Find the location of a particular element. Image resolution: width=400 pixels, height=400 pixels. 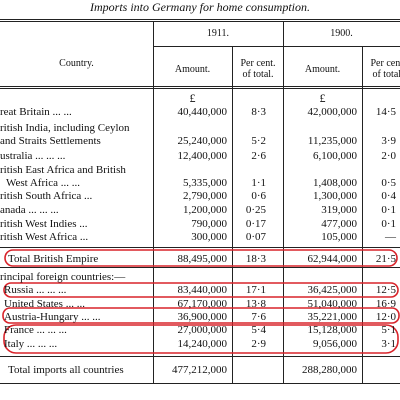

percent-cell: 17·1 is located at coordinates (255, 290).